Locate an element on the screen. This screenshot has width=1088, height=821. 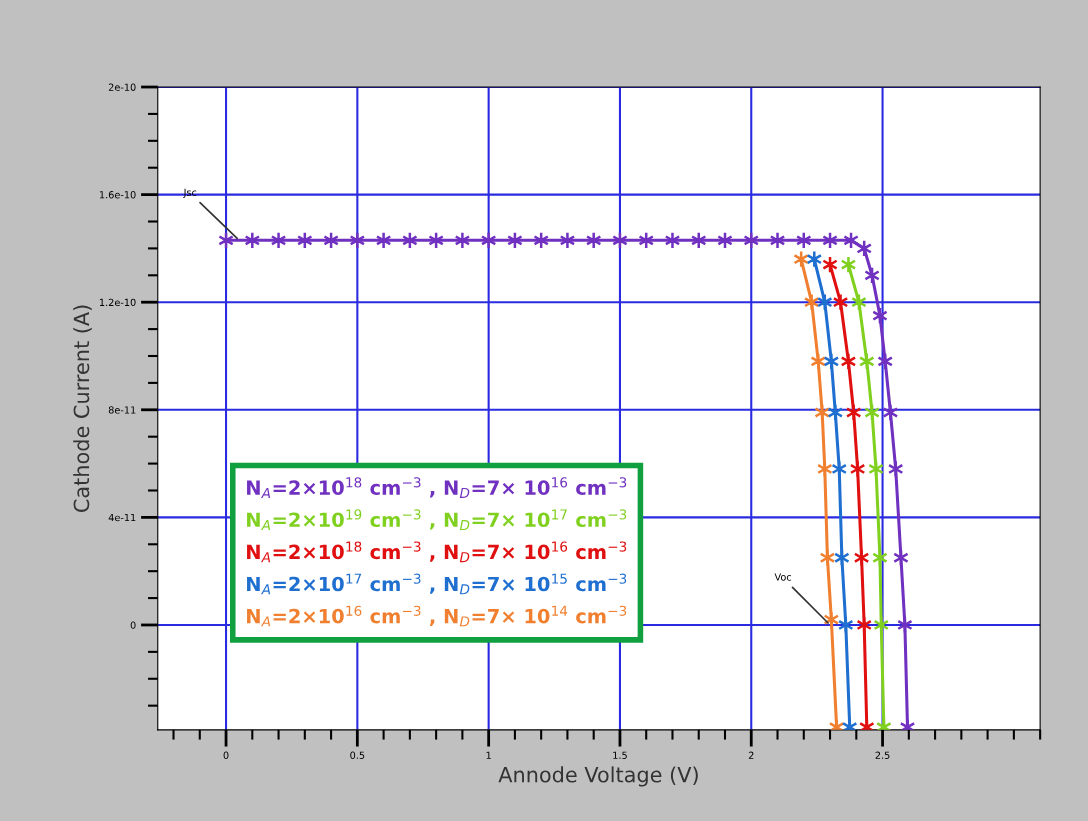
x-tick-label: 1.5 is located at coordinates (620, 755).